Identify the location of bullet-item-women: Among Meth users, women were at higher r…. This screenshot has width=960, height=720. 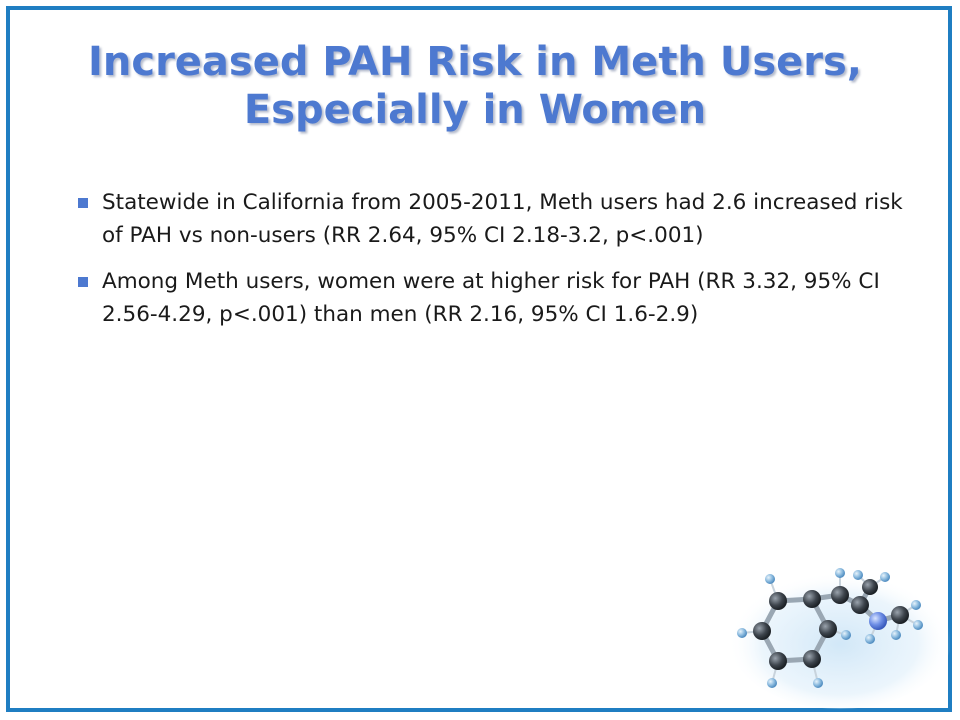
(501, 298).